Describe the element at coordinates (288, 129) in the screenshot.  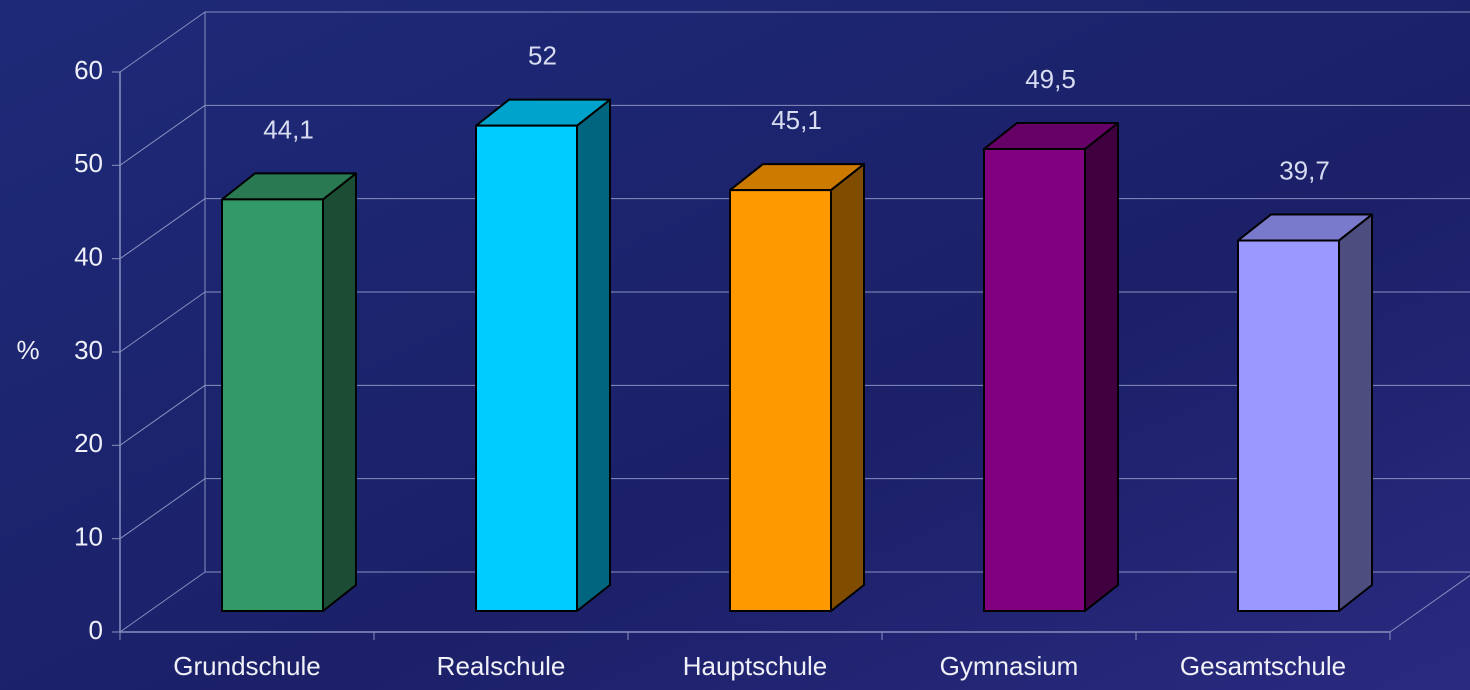
I see `value-label: 44,1` at that location.